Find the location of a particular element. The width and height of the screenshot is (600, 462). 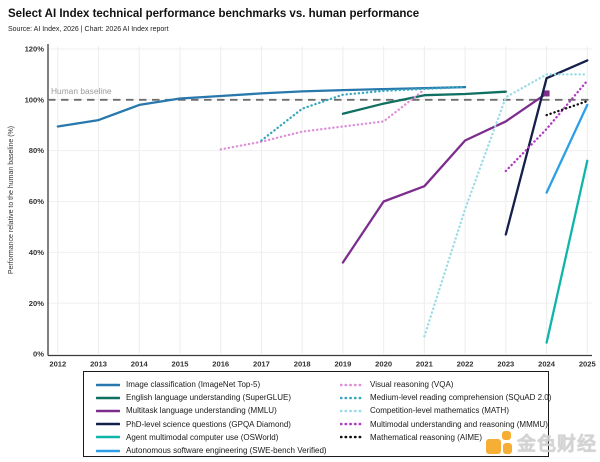

legend-item: Image classification (ImageNet Top-5) is located at coordinates (211, 384).